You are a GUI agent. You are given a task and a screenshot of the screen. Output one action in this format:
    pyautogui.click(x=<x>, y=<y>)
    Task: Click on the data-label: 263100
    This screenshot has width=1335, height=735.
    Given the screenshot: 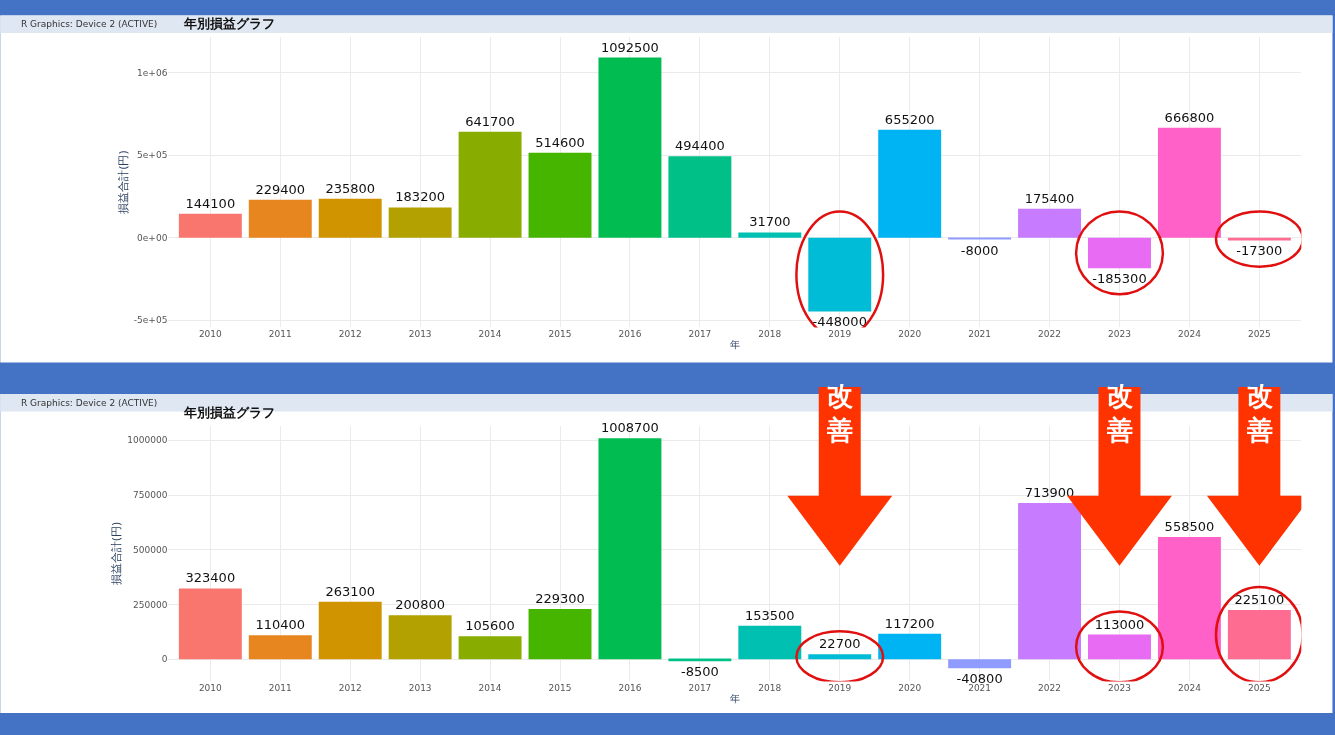 What is the action you would take?
    pyautogui.click(x=350, y=591)
    